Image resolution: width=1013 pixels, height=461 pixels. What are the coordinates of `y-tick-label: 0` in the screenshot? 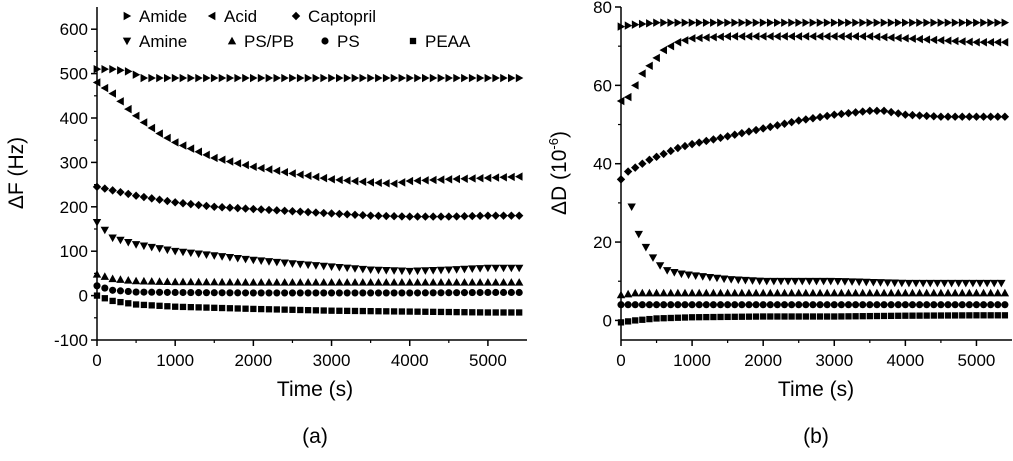 It's located at (607, 320).